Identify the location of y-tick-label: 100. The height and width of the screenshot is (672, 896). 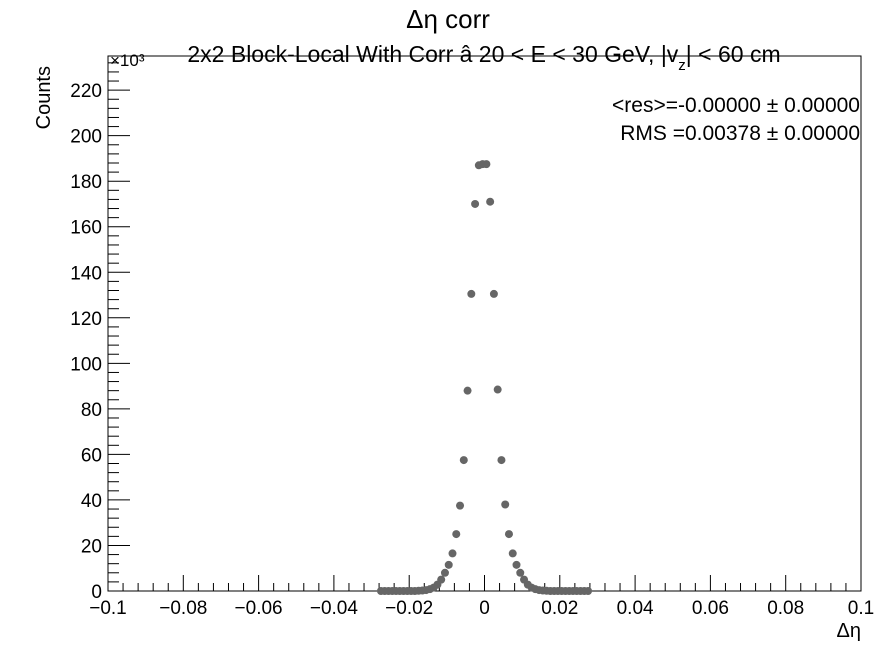
(86, 364).